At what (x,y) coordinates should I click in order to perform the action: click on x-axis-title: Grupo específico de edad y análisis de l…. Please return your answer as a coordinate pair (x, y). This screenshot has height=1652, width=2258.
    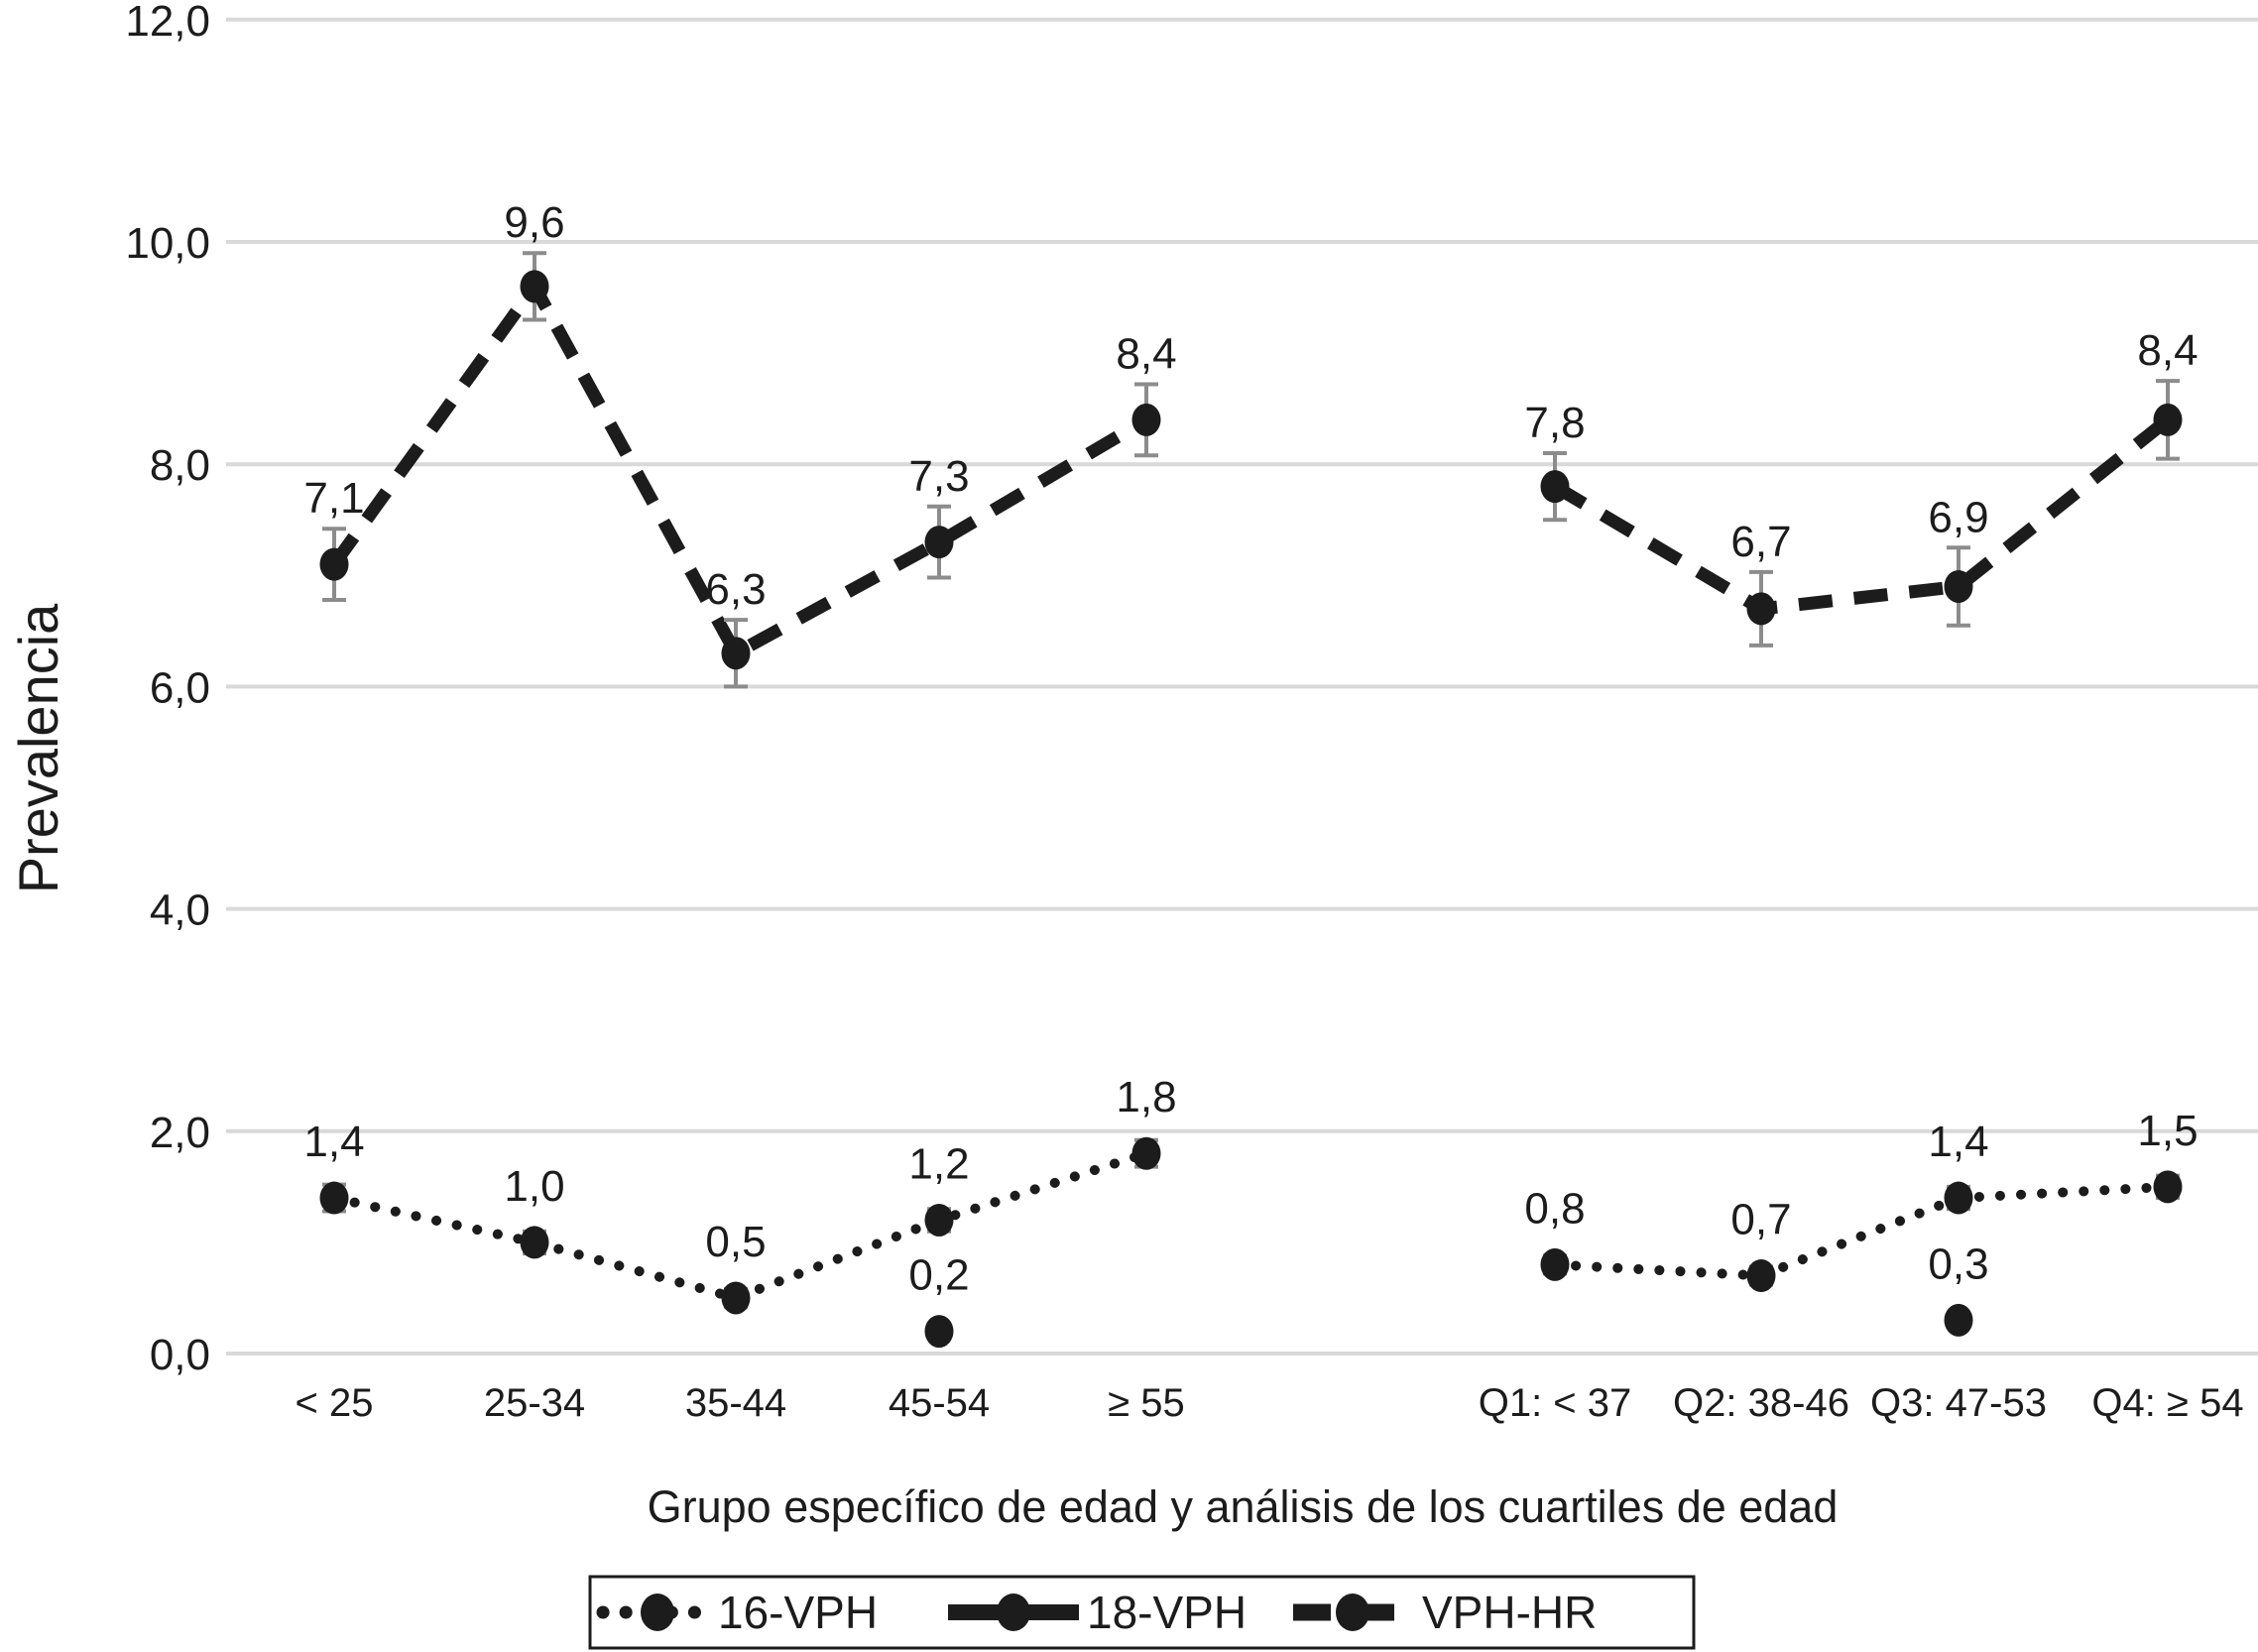
    Looking at the image, I should click on (1243, 1506).